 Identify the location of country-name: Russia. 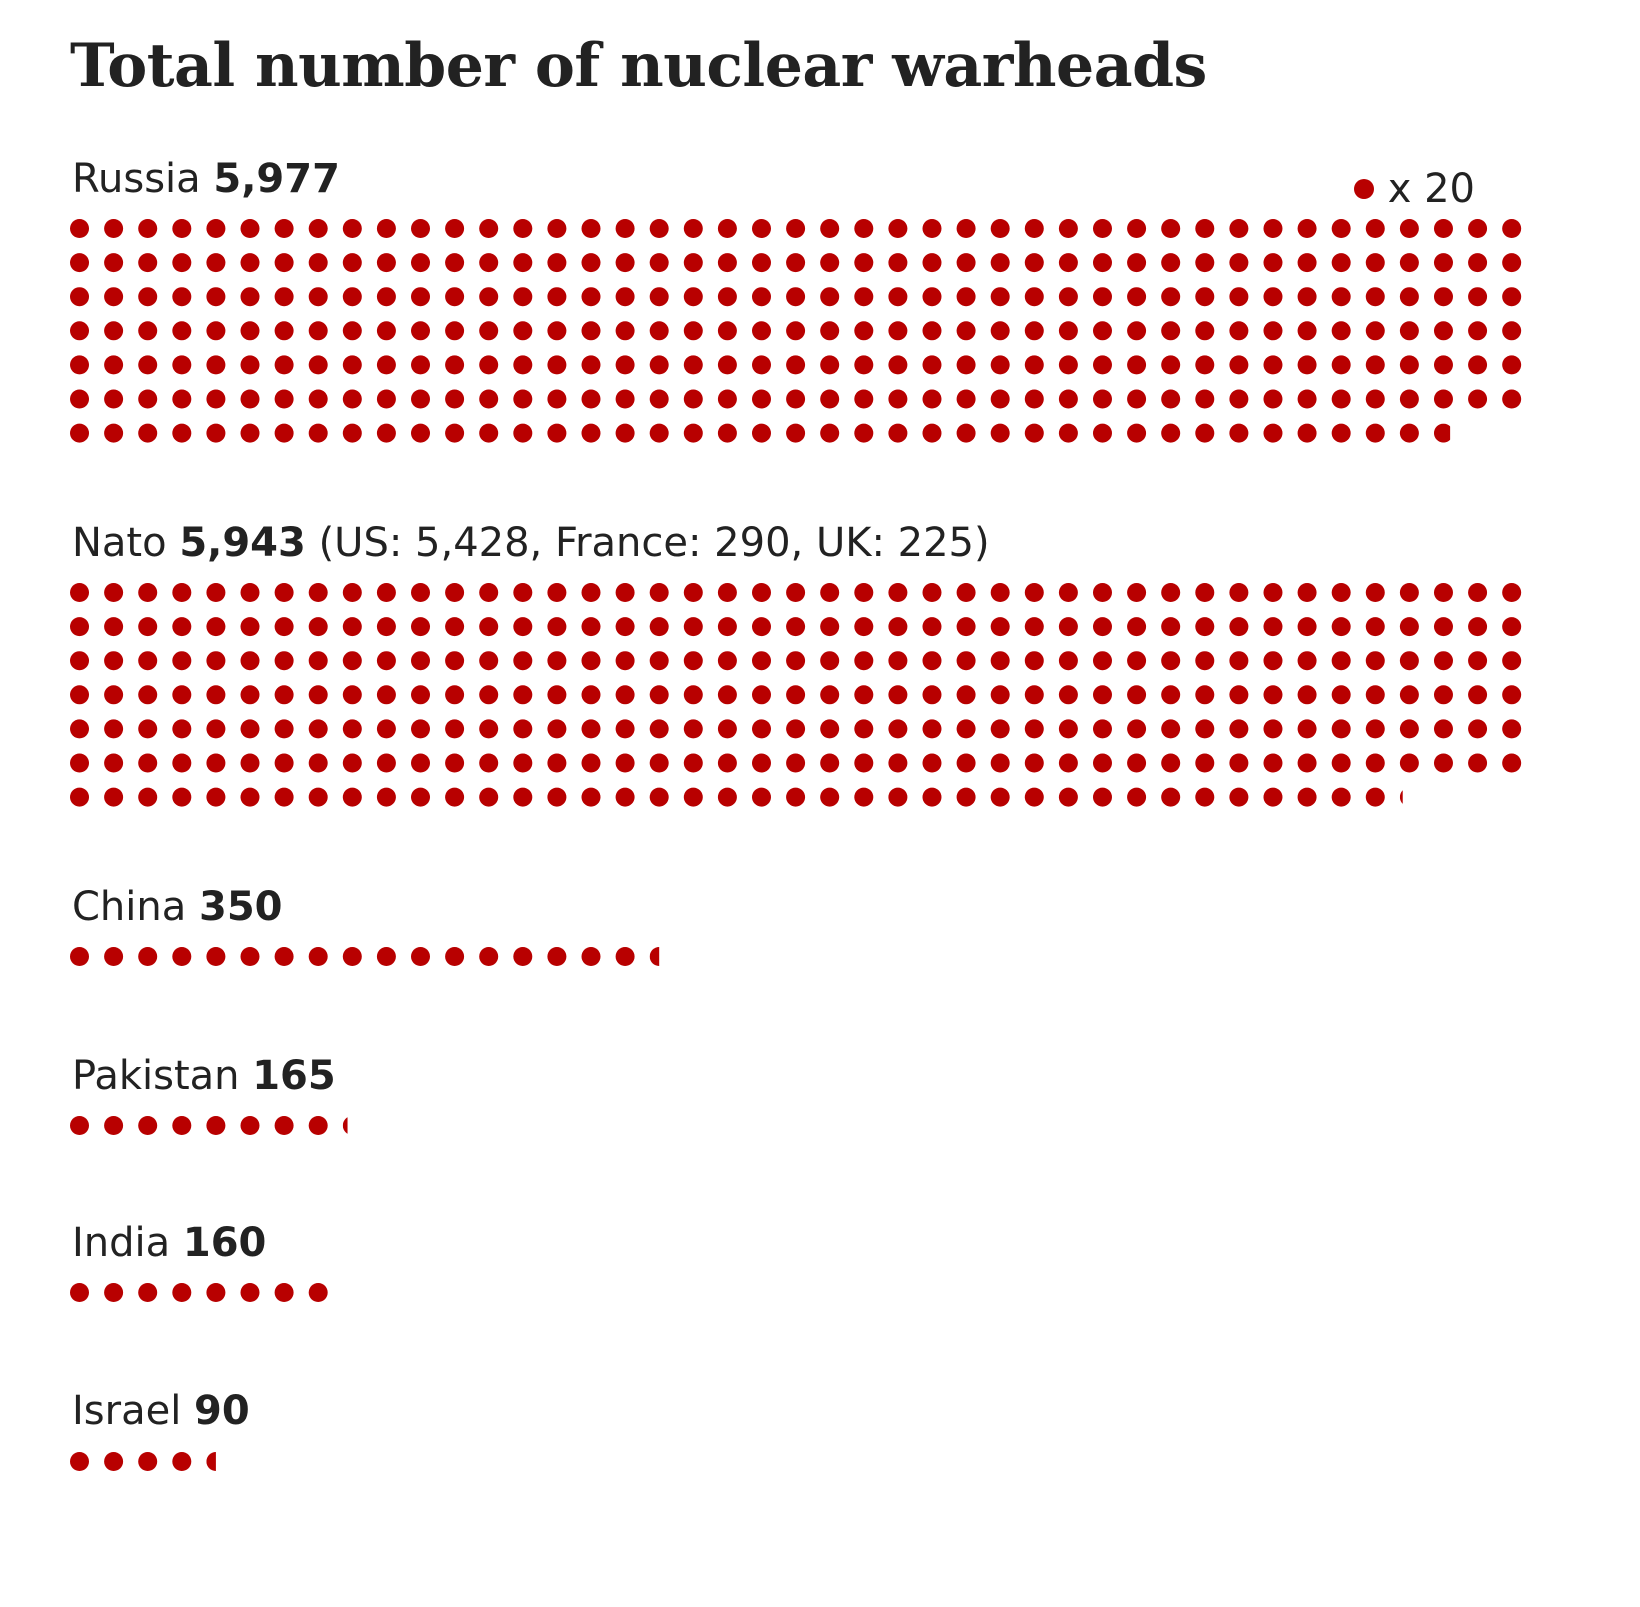
(136, 179).